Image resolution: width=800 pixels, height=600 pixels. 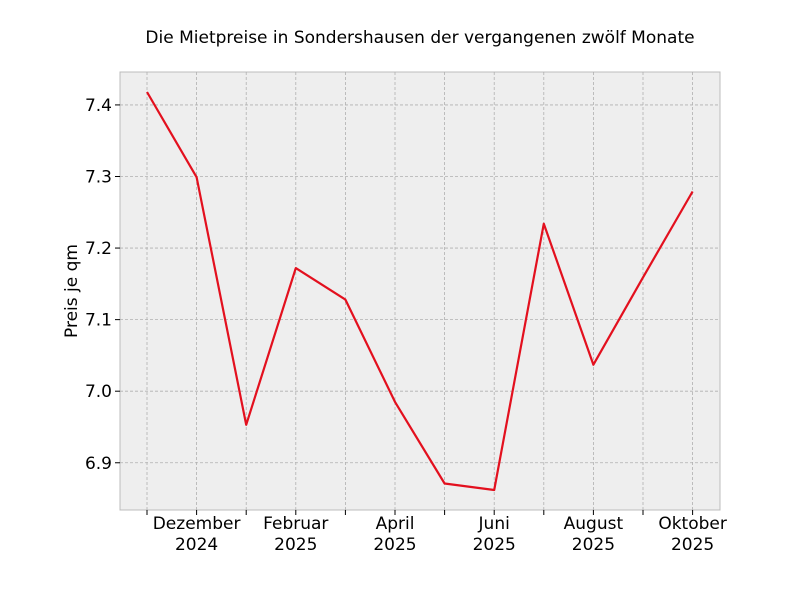 What do you see at coordinates (692, 524) in the screenshot?
I see `x-tick-label: Oktober` at bounding box center [692, 524].